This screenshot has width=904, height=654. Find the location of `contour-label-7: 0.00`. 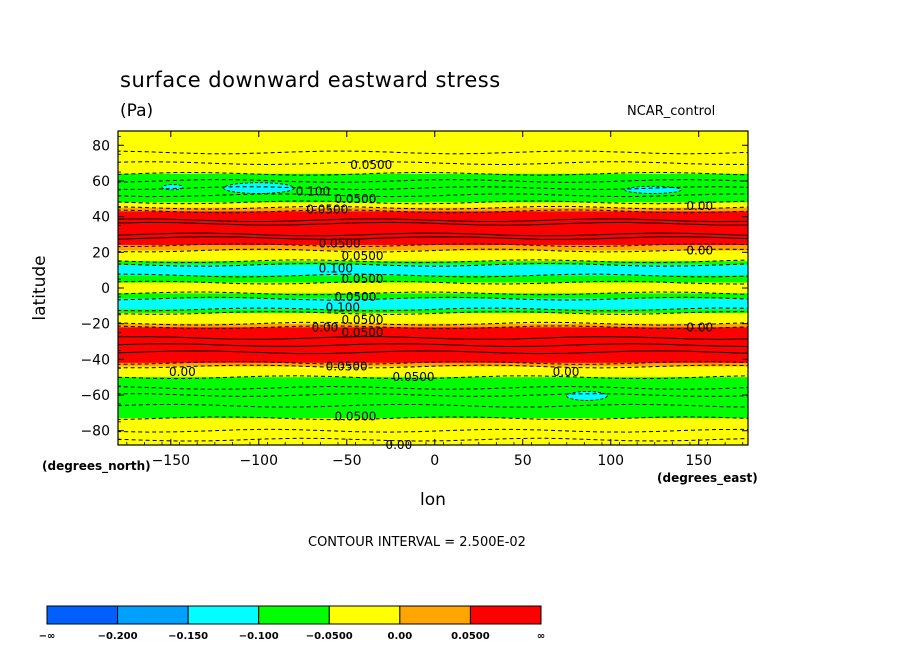

contour-label-7: 0.00 is located at coordinates (699, 251).